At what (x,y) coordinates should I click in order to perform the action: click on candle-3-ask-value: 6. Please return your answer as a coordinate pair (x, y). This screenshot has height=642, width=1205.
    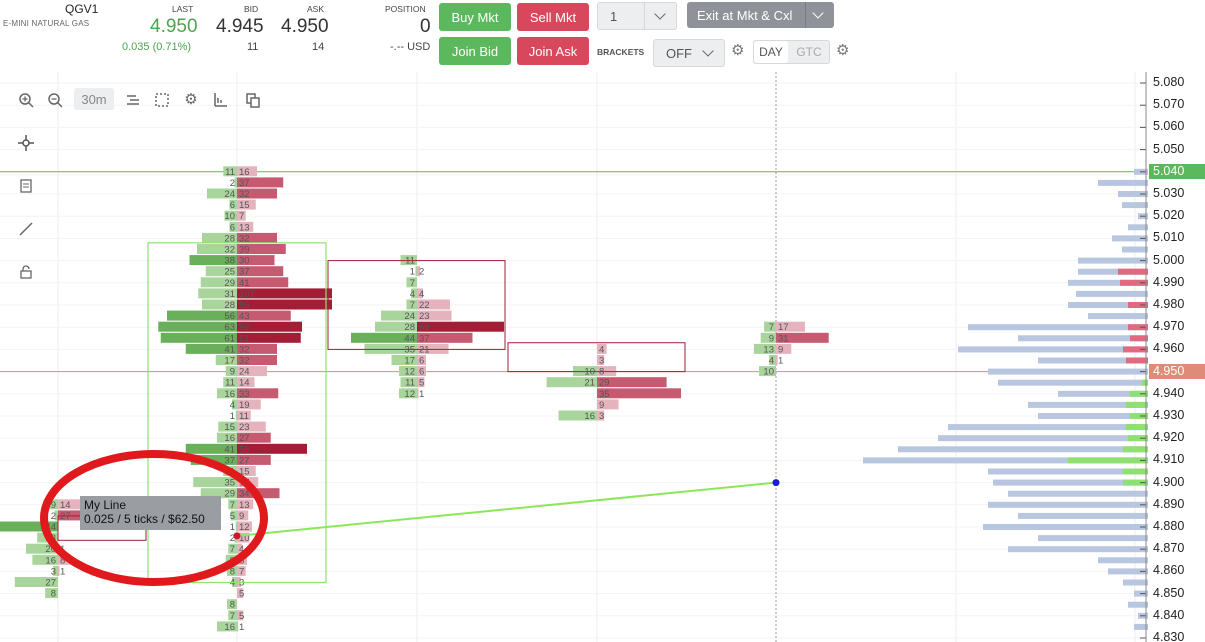
    Looking at the image, I should click on (421, 372).